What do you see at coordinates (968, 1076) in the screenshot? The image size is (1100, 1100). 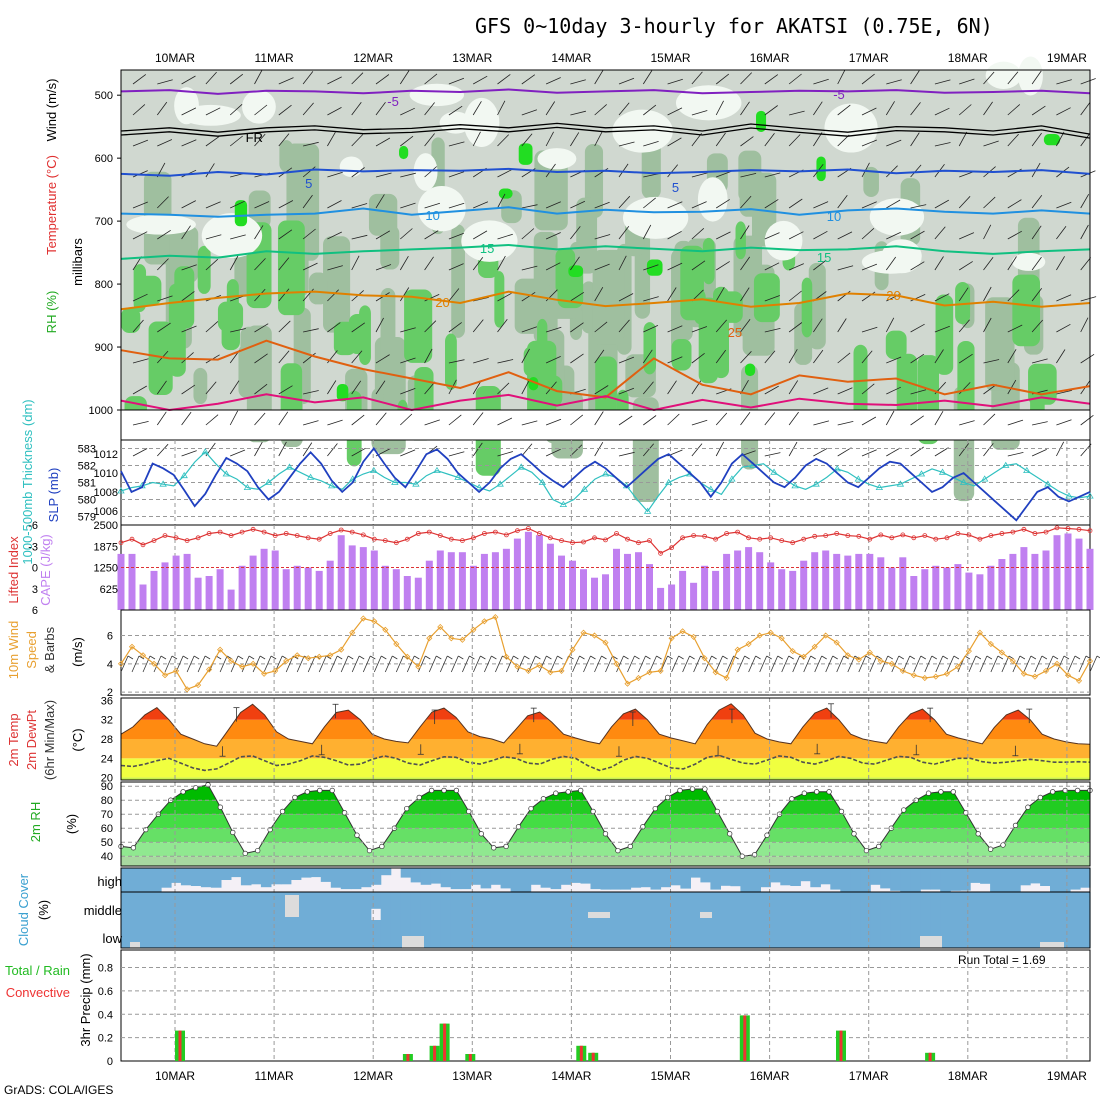 I see `date-label: 18MAR` at bounding box center [968, 1076].